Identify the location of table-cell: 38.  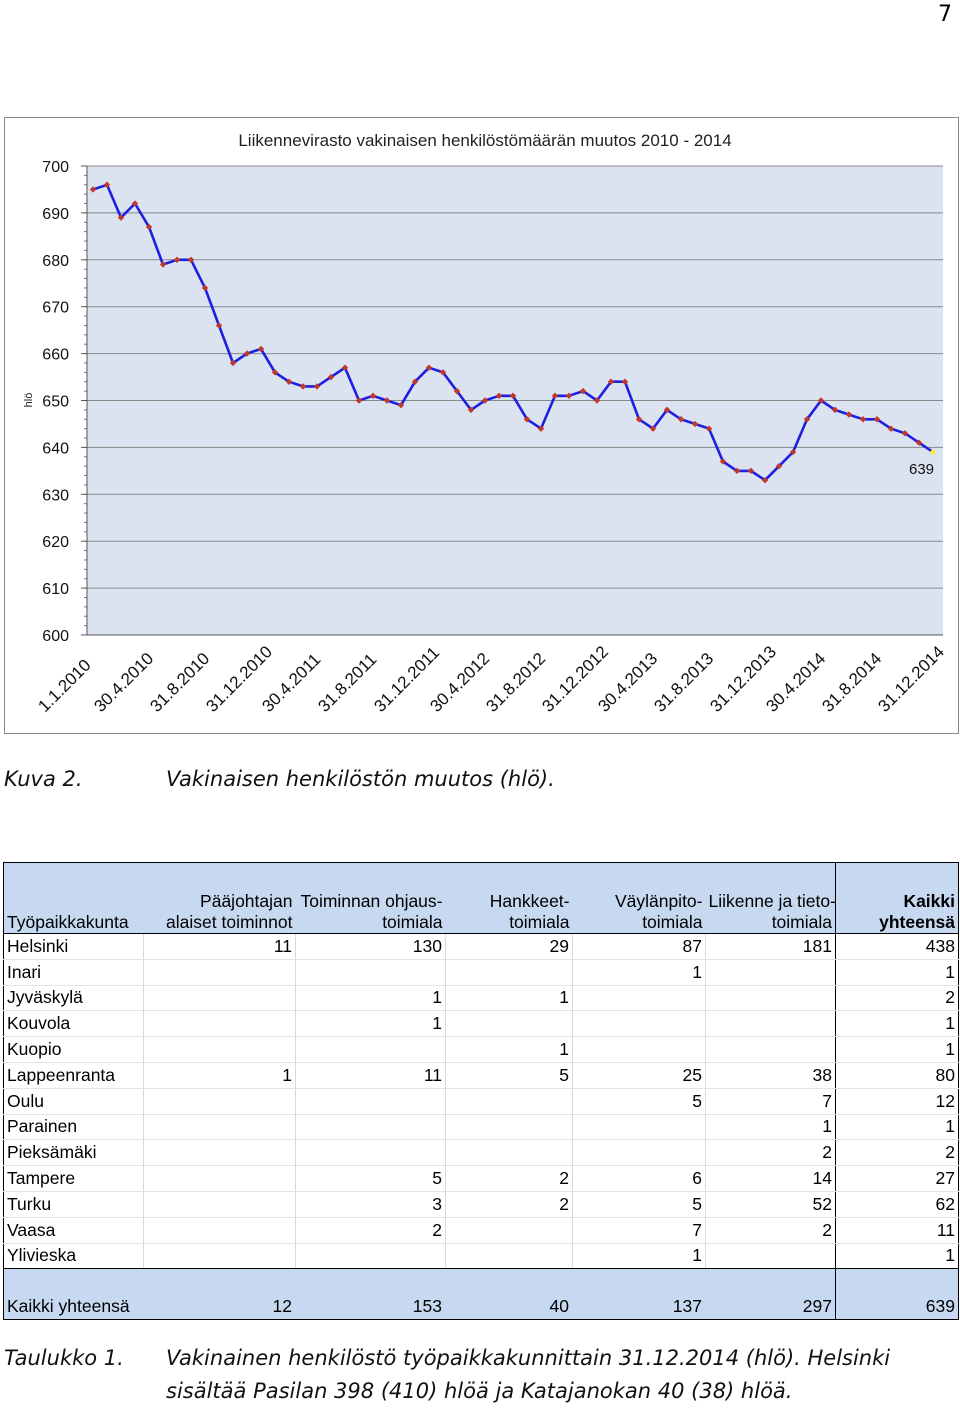
(770, 1075).